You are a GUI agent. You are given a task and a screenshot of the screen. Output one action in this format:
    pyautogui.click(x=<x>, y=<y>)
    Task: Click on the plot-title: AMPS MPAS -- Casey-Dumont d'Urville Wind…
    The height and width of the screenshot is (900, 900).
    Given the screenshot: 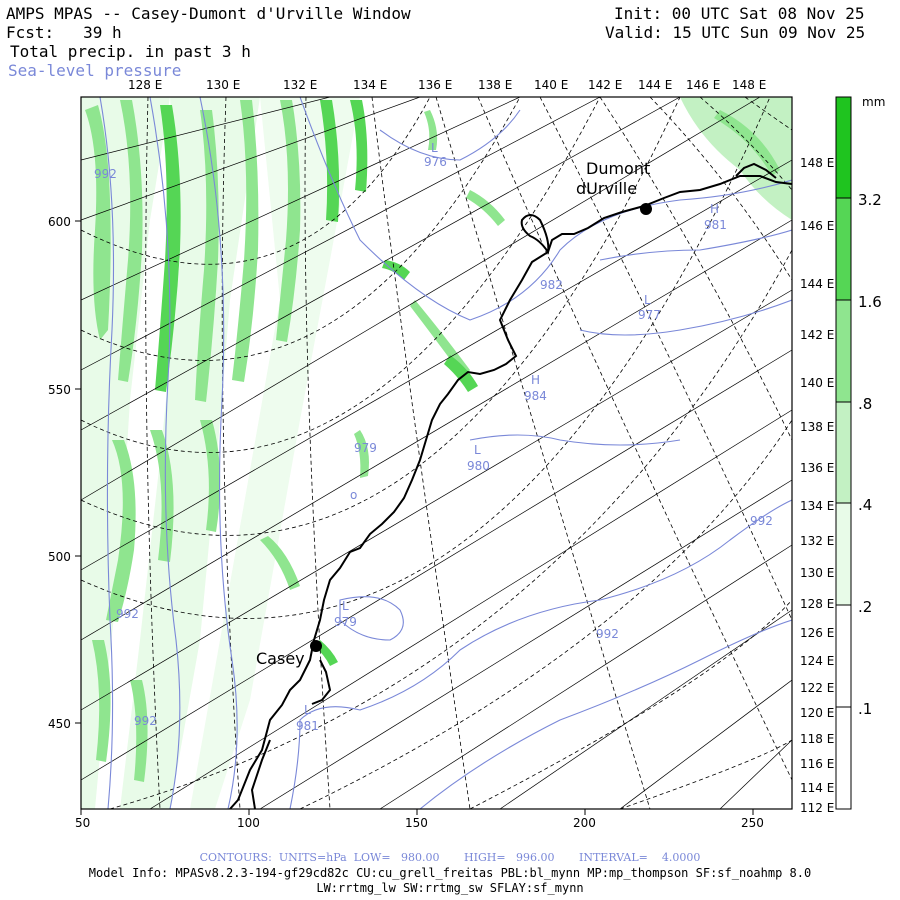 What is the action you would take?
    pyautogui.click(x=208, y=13)
    